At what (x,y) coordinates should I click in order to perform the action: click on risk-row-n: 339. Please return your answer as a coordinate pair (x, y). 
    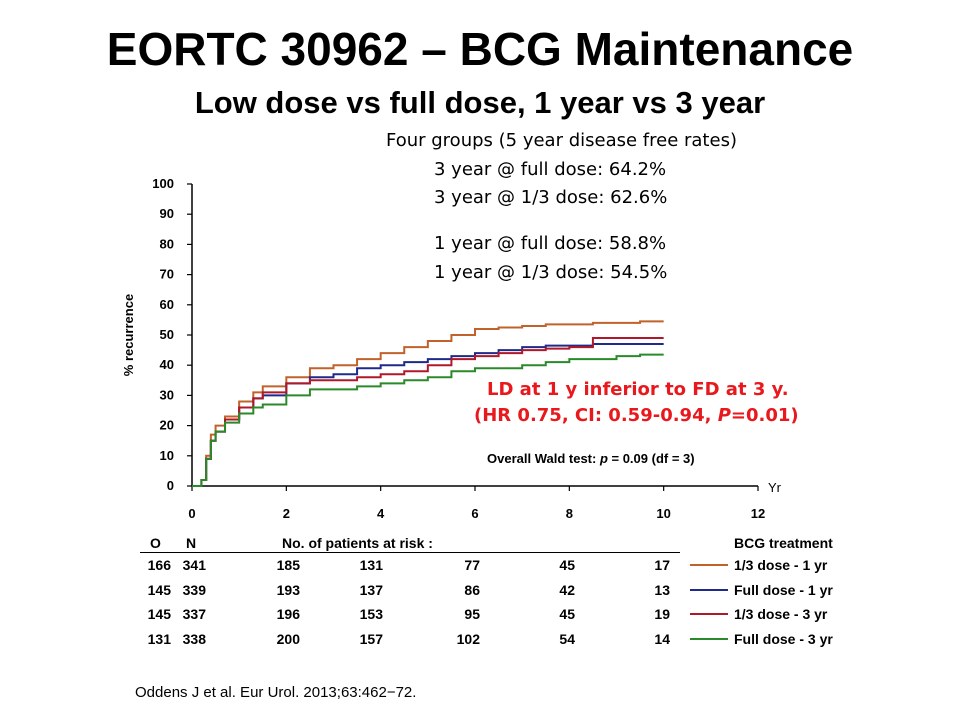
    Looking at the image, I should click on (194, 589).